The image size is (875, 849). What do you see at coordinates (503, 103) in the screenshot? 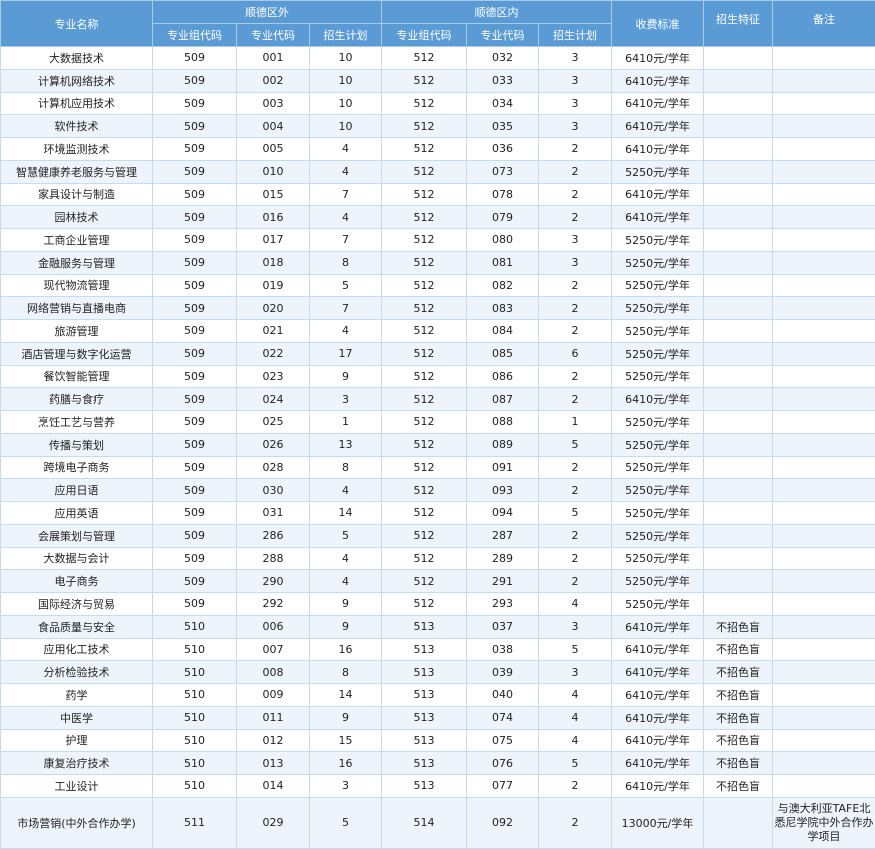
I see `cell-major-code-inside: 034` at bounding box center [503, 103].